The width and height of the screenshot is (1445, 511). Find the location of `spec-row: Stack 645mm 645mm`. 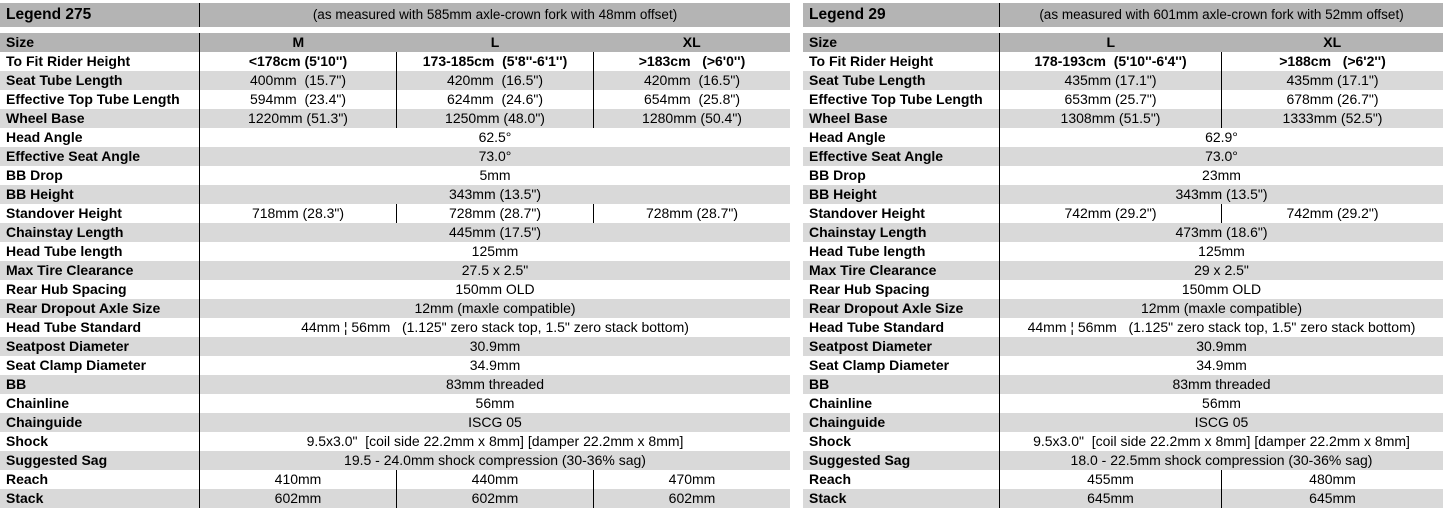

spec-row: Stack 645mm 645mm is located at coordinates (1123, 498).